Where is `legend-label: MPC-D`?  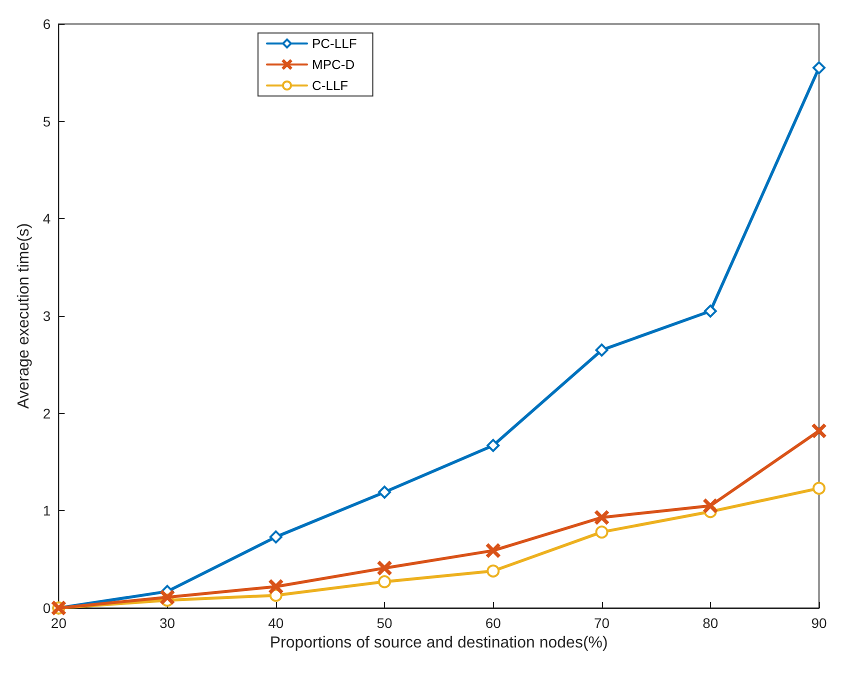 legend-label: MPC-D is located at coordinates (333, 64).